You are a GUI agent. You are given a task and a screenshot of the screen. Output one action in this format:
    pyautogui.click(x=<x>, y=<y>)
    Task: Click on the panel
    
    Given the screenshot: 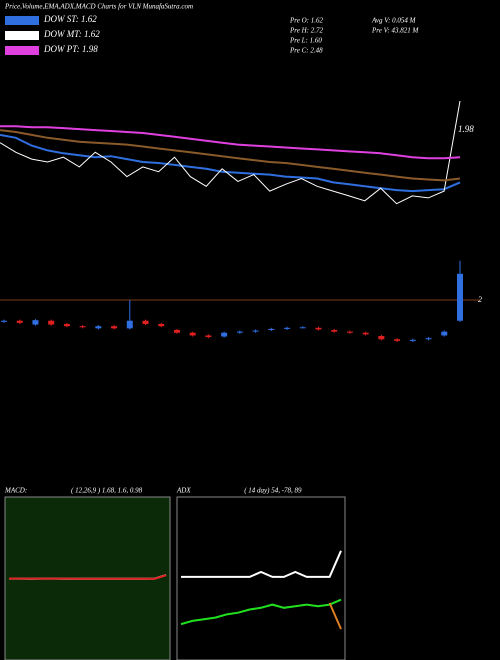 What is the action you would take?
    pyautogui.click(x=261, y=578)
    